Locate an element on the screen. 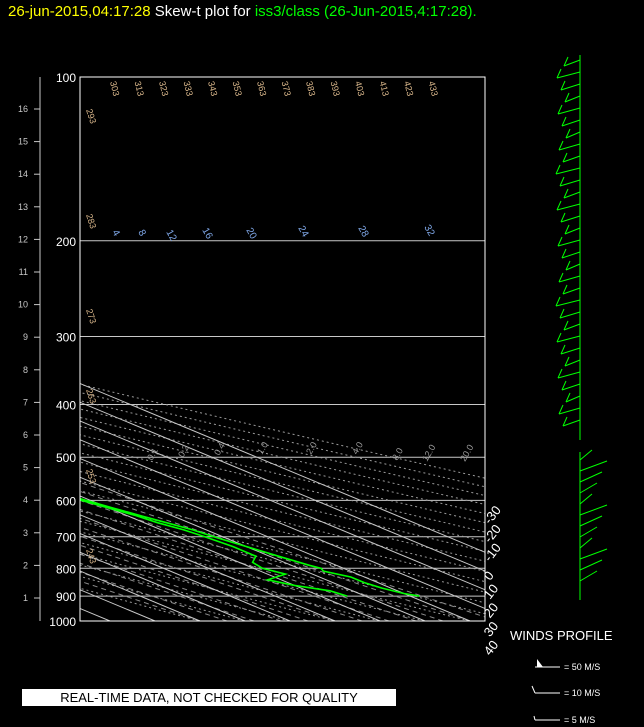 The height and width of the screenshot is (727, 644). title-date: 26-jun-2015,04:17:28 is located at coordinates (79, 11).